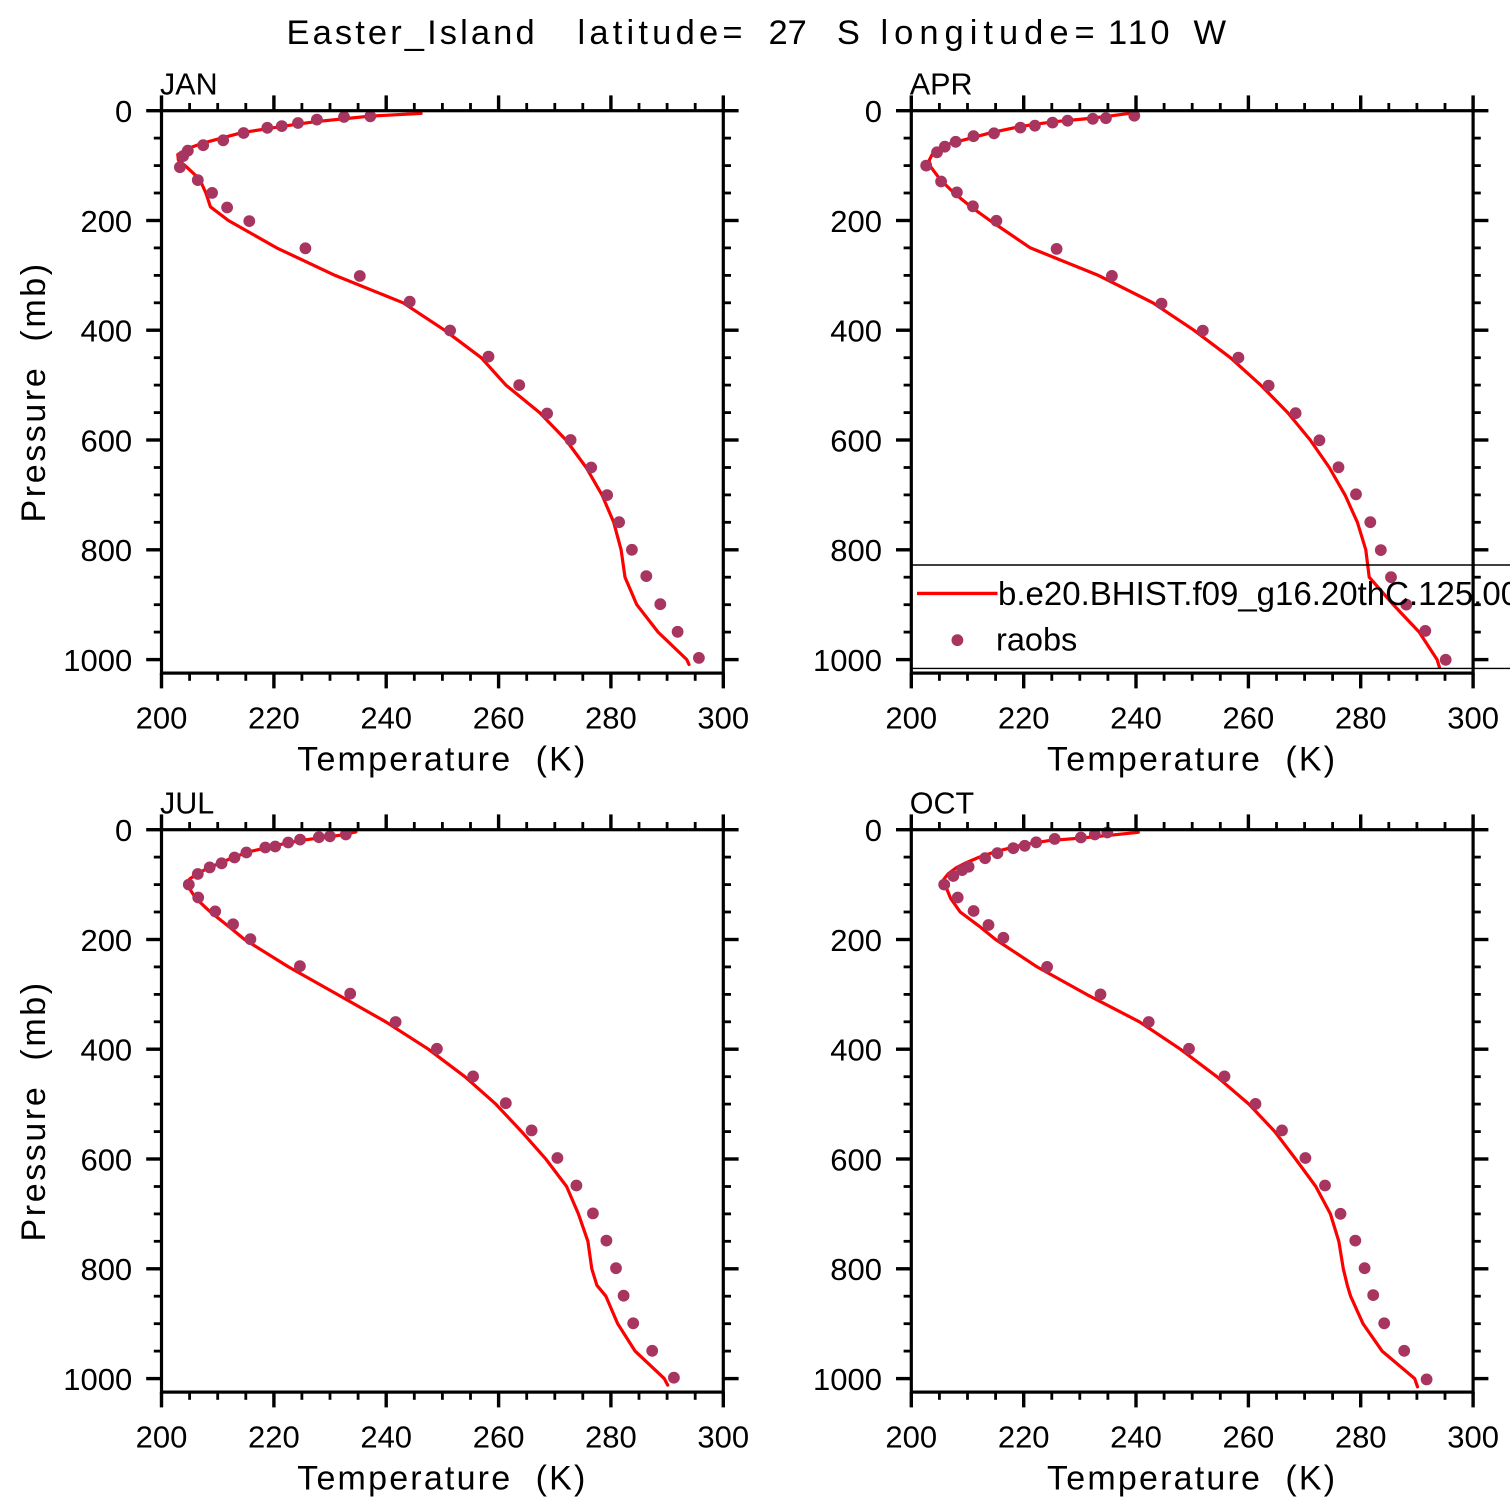 The height and width of the screenshot is (1510, 1510). Describe the element at coordinates (189, 85) in the screenshot. I see `svg-text: JAN` at that location.